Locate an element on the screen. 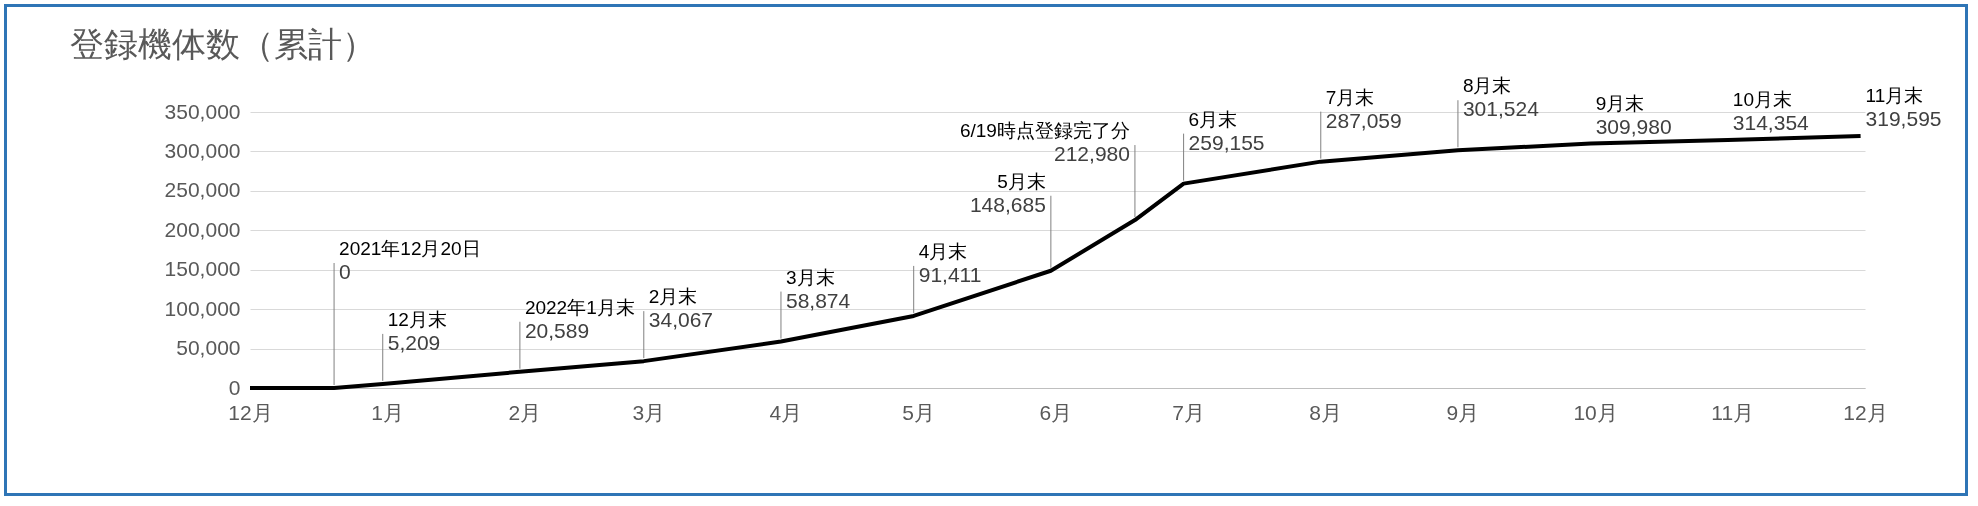 This screenshot has width=1978, height=506. y-tick-label: 200,000 is located at coordinates (202, 229).